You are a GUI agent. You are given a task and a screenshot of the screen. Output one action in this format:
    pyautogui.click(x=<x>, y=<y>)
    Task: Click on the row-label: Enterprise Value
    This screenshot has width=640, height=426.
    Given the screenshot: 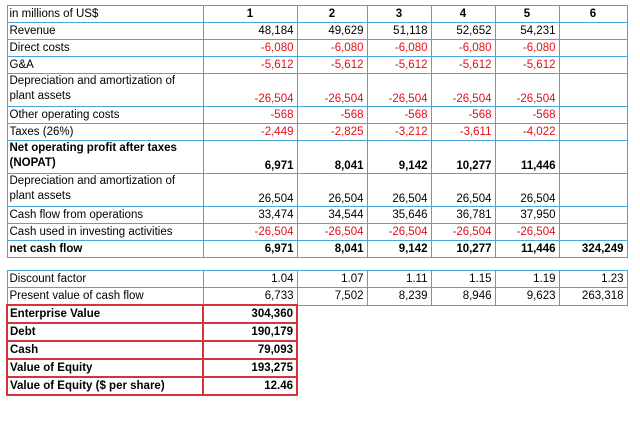 What is the action you would take?
    pyautogui.click(x=105, y=314)
    